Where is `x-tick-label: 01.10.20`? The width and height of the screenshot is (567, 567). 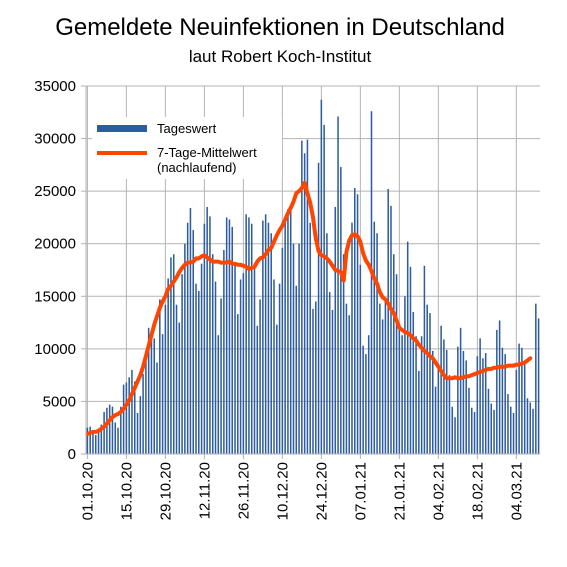
x-tick-label: 01.10.20 is located at coordinates (87, 491).